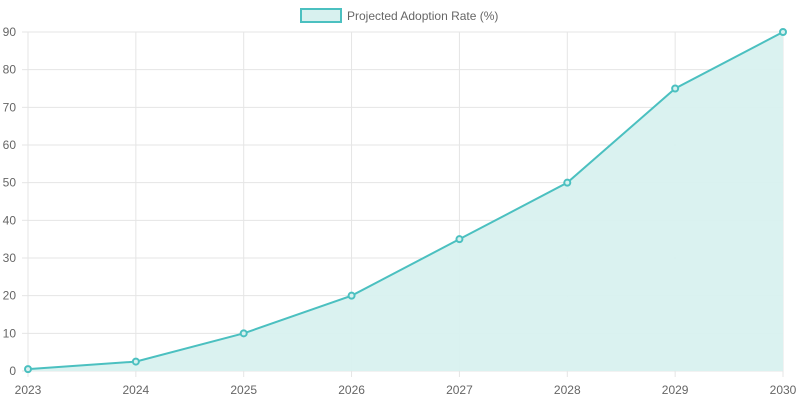  Describe the element at coordinates (321, 15) in the screenshot. I see `legend-swatch` at that location.